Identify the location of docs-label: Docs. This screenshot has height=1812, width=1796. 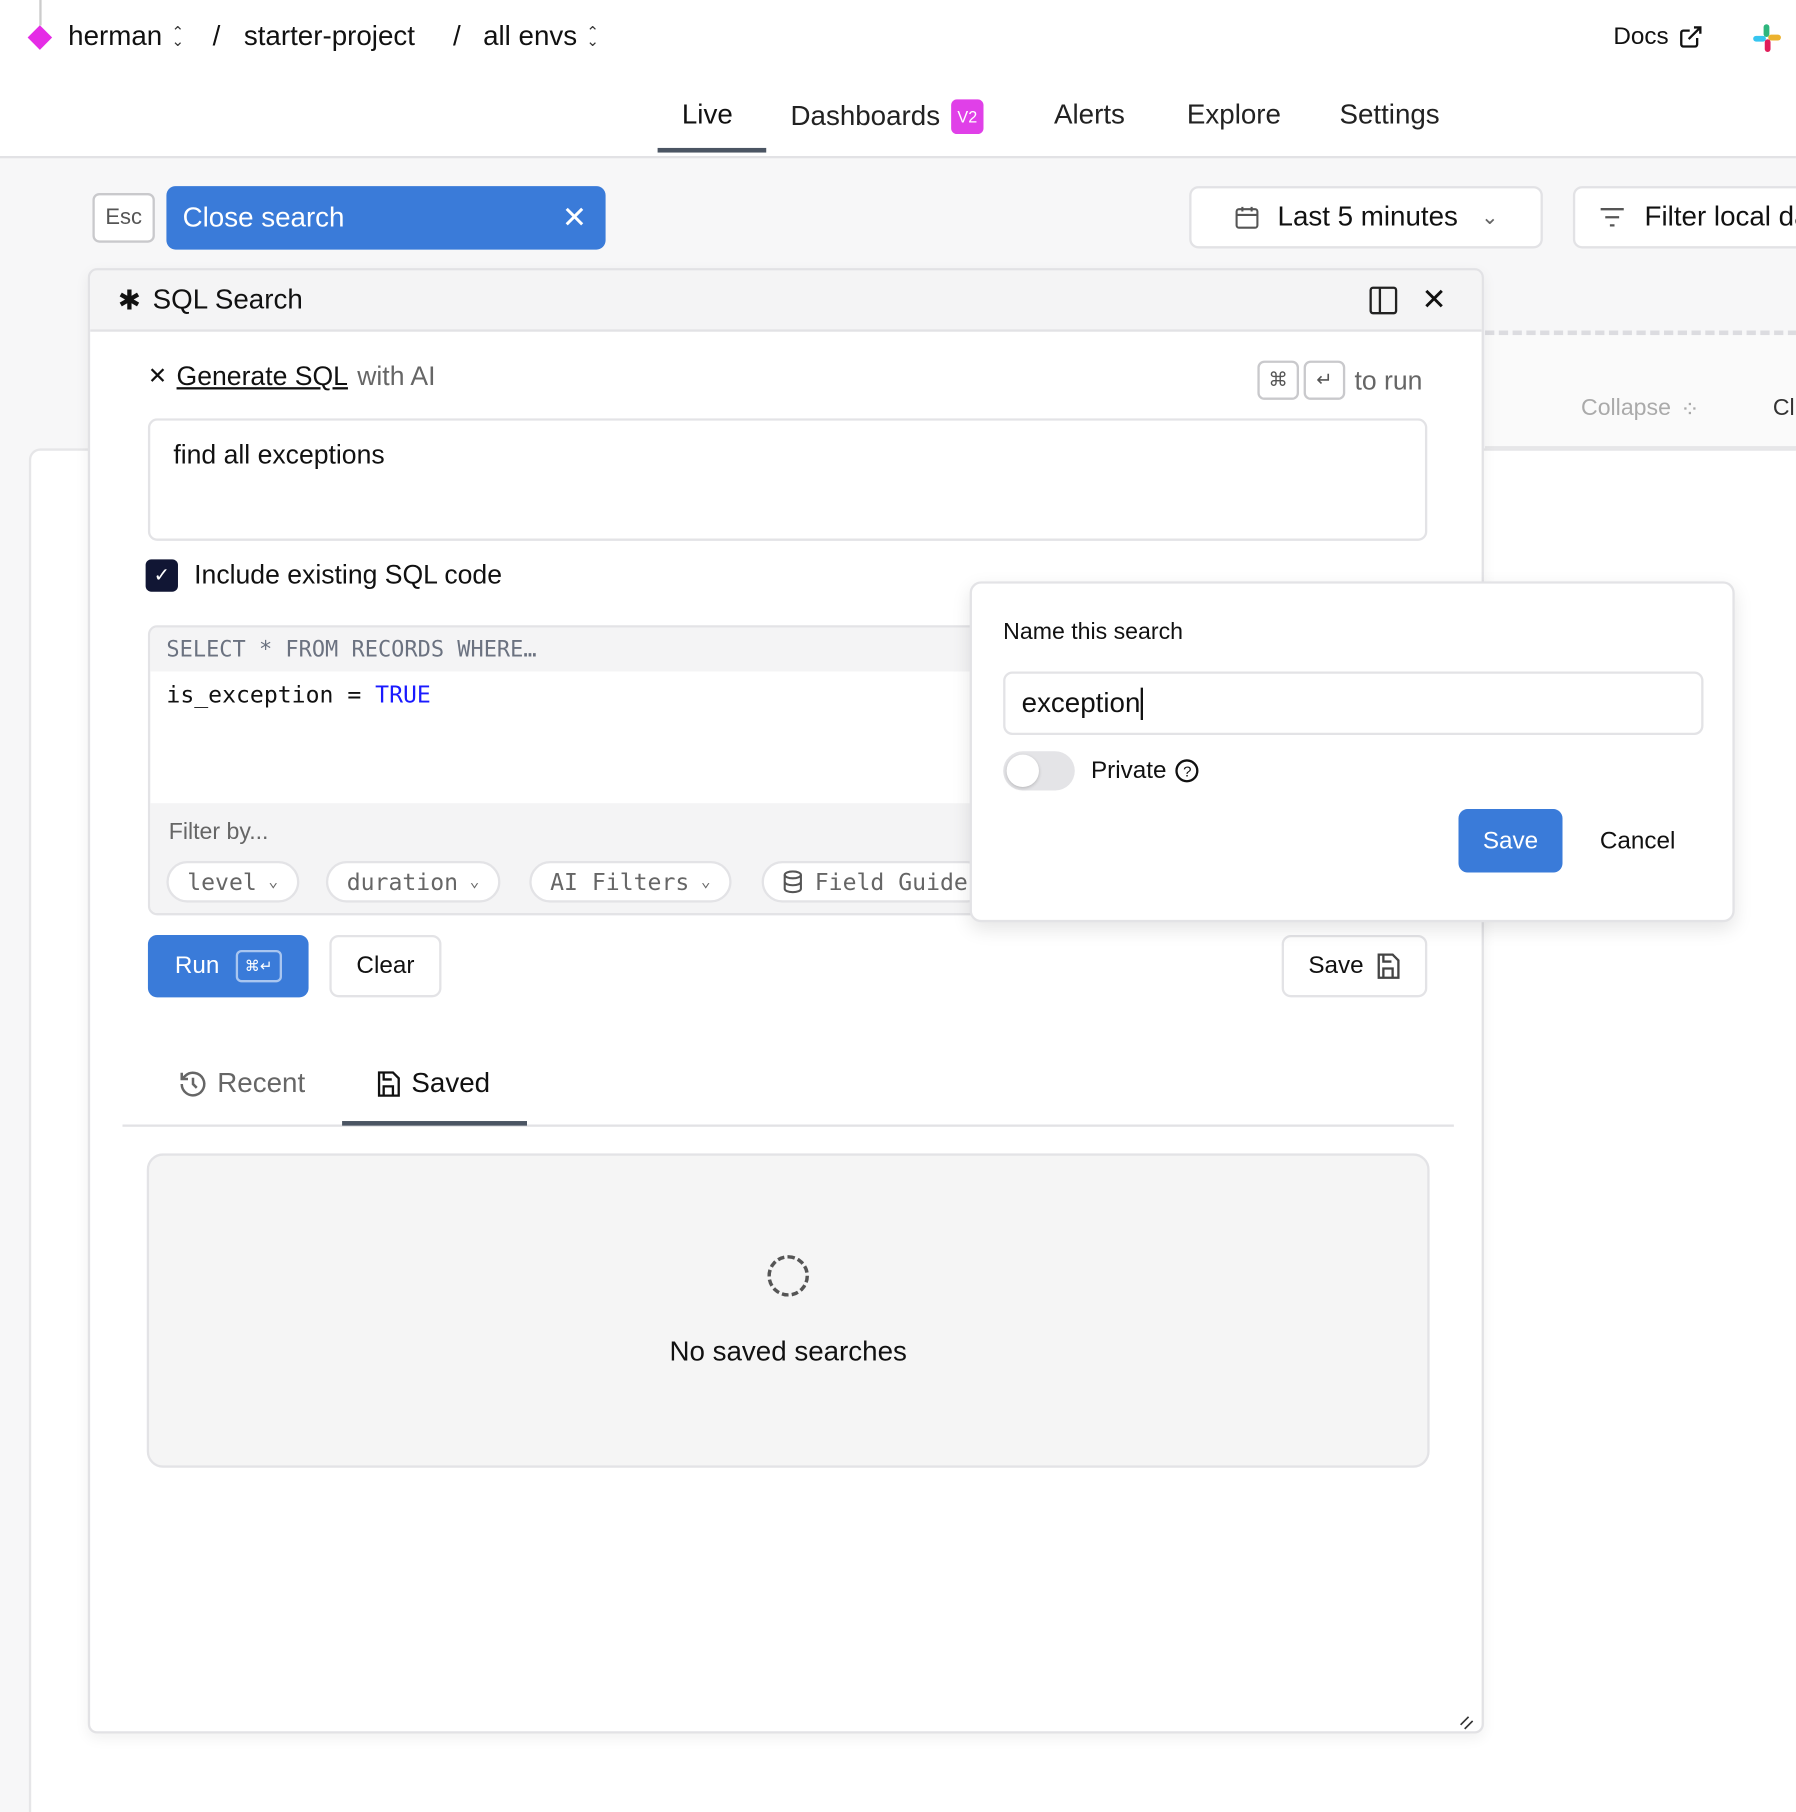
(1641, 36).